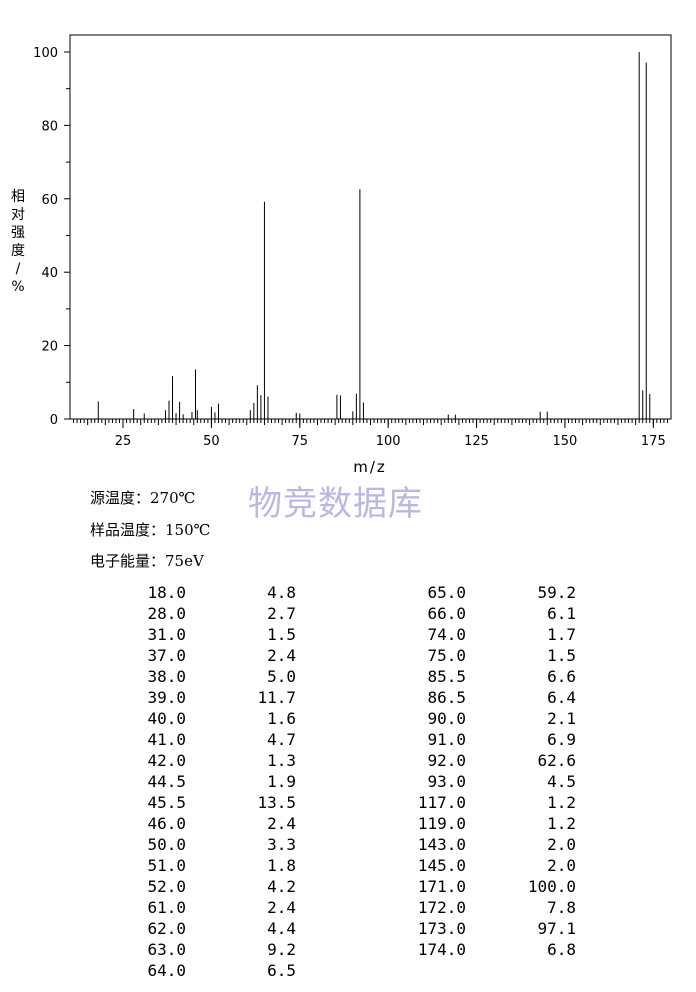  Describe the element at coordinates (478, 613) in the screenshot. I see `peak-row: 66.0 6.1` at that location.